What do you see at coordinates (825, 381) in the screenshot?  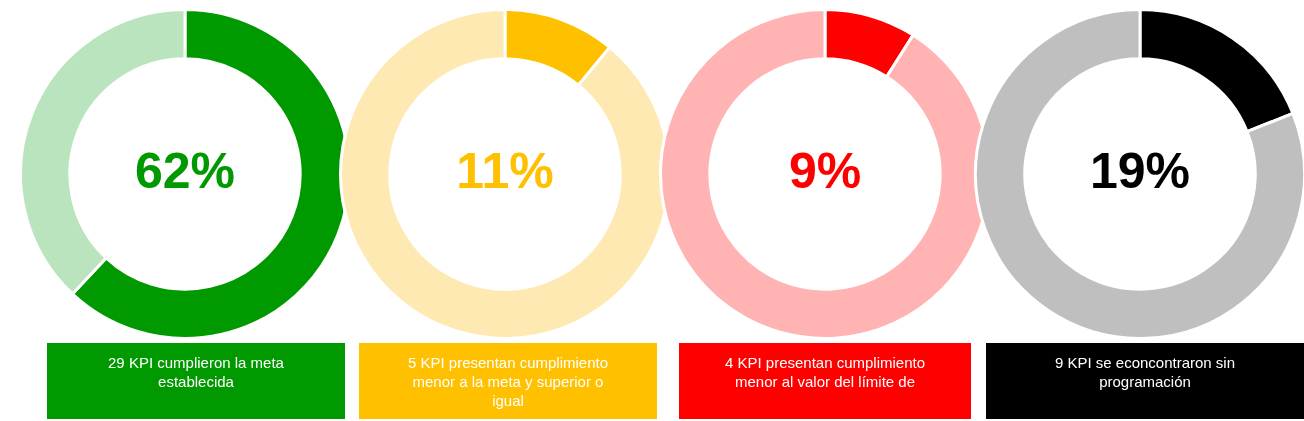 I see `text: 4 KPI presentan cumplimiento menor al valor del límite de` at bounding box center [825, 381].